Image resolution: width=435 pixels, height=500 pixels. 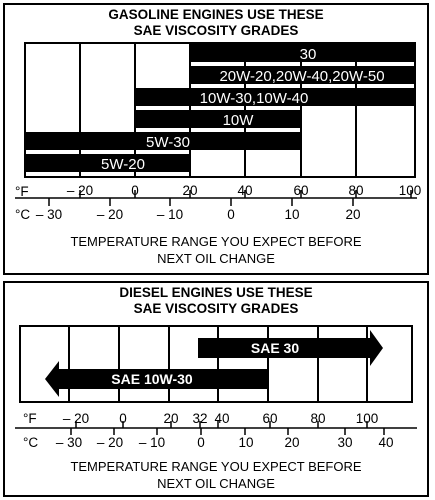 I want to click on grade-bar-10w, so click(x=218, y=119).